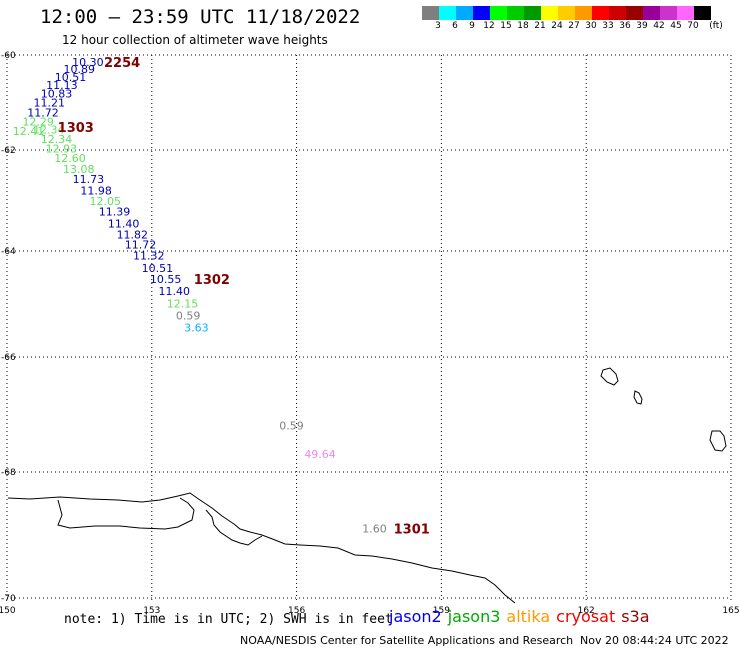  What do you see at coordinates (212, 280) in the screenshot?
I see `pass-time-label: 1302` at bounding box center [212, 280].